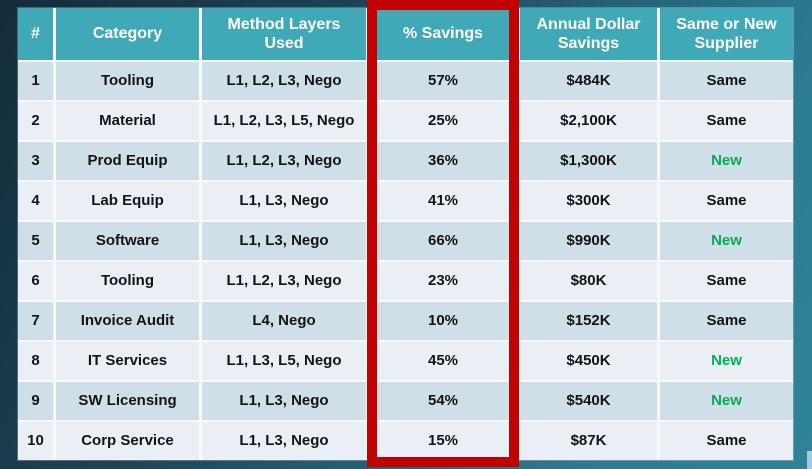  What do you see at coordinates (35, 81) in the screenshot?
I see `cell-row-number: 1` at bounding box center [35, 81].